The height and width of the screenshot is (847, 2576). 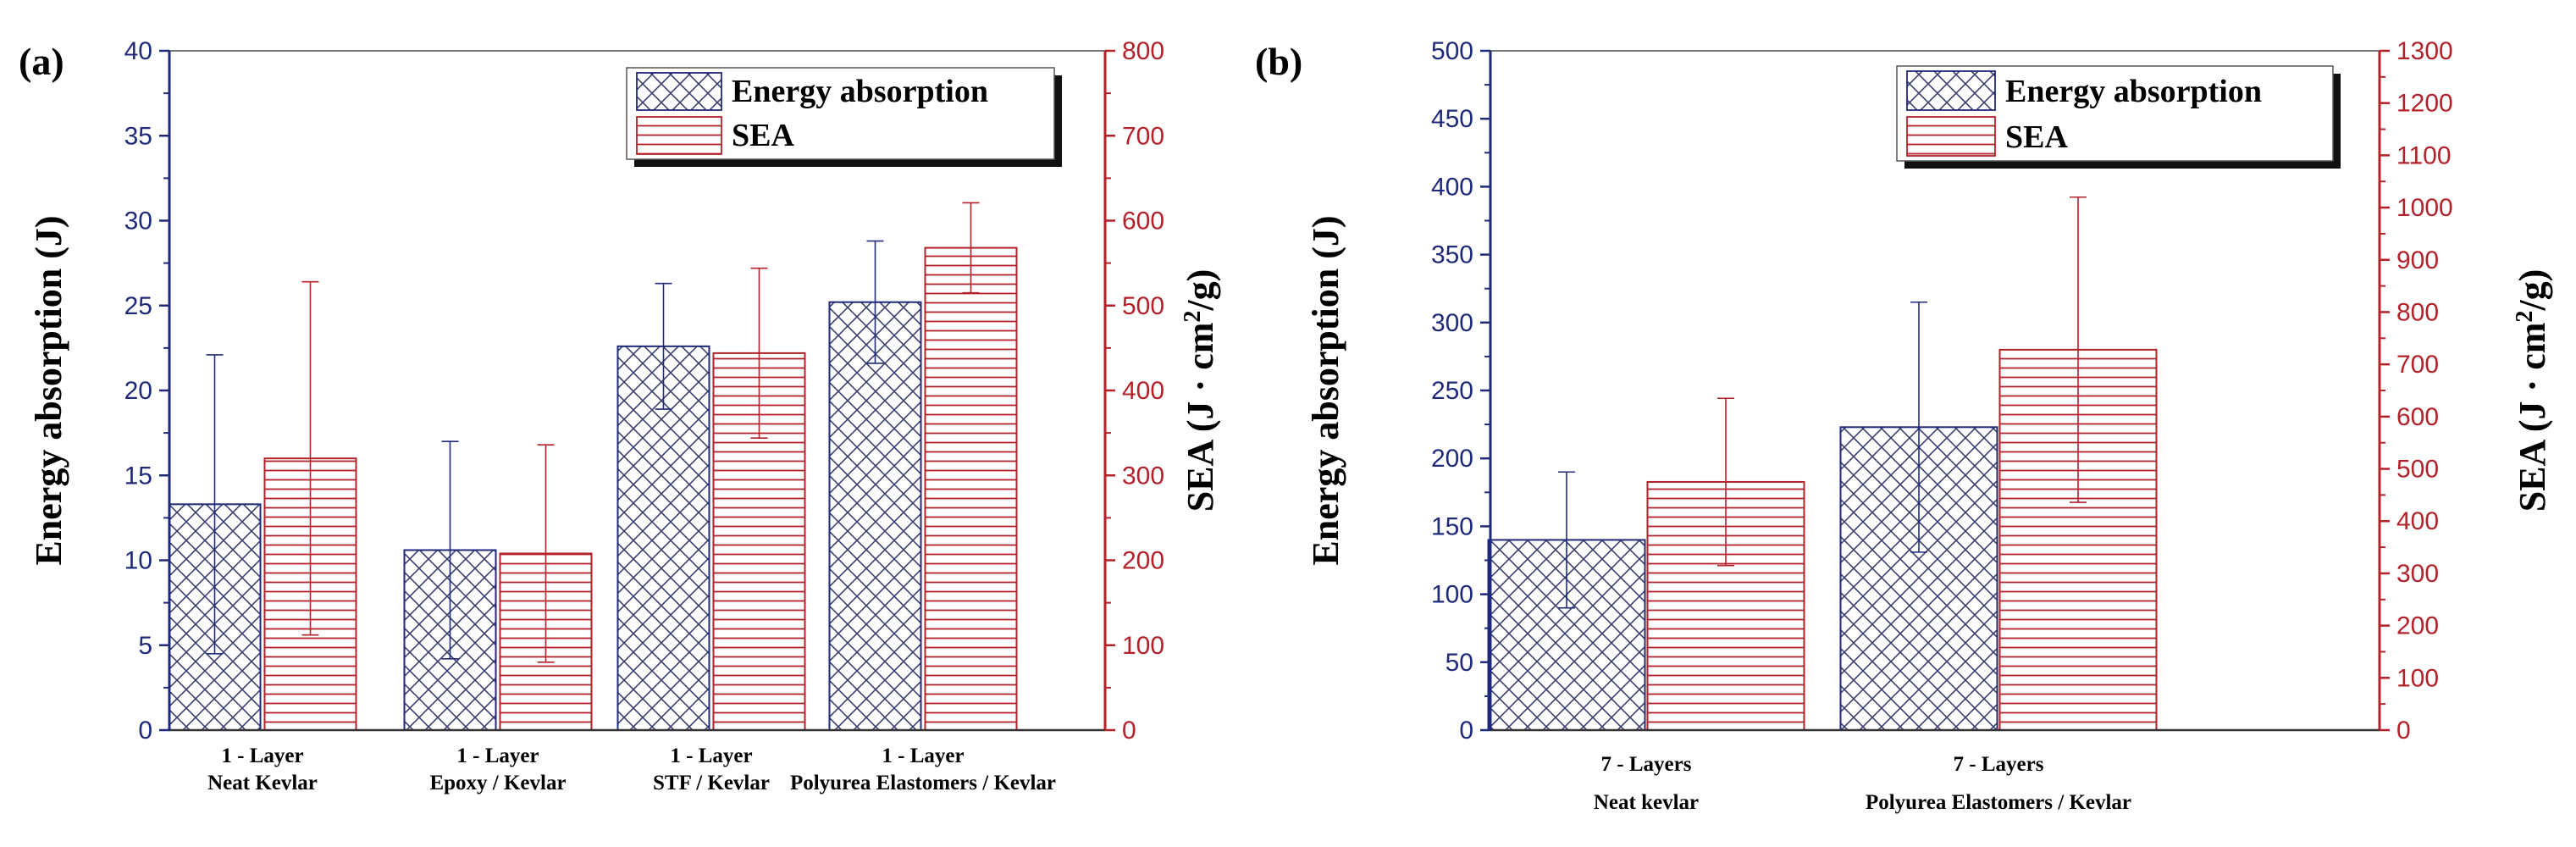 I want to click on panel-b-right-tick-label-0: 0, so click(x=2403, y=731).